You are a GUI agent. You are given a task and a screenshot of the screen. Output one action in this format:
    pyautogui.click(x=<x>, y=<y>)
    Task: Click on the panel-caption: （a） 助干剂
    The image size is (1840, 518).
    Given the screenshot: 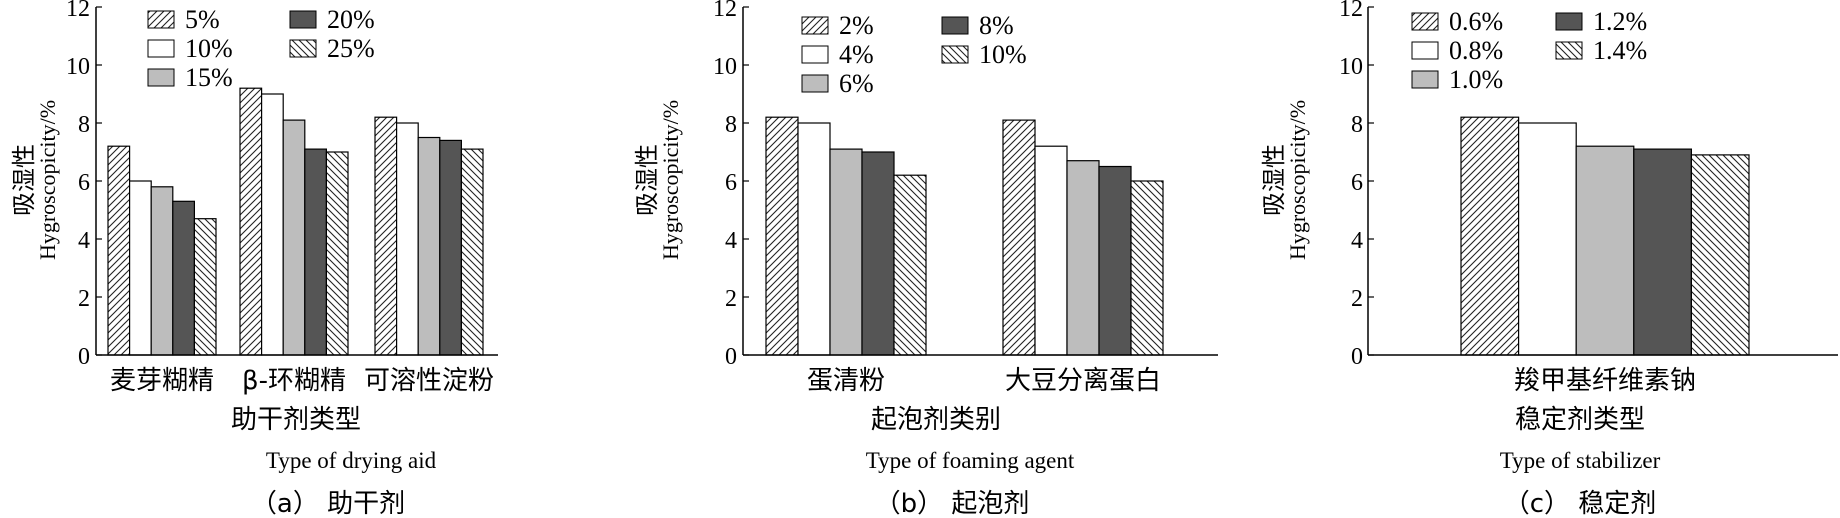 What is the action you would take?
    pyautogui.click(x=328, y=503)
    